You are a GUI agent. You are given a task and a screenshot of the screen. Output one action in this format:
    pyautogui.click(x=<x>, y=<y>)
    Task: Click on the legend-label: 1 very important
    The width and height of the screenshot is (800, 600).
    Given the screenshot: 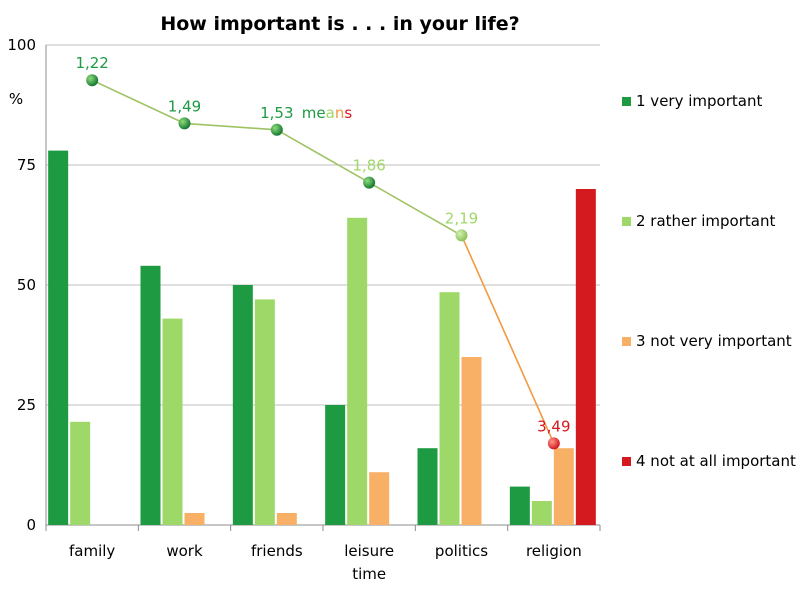 What is the action you would take?
    pyautogui.click(x=699, y=101)
    